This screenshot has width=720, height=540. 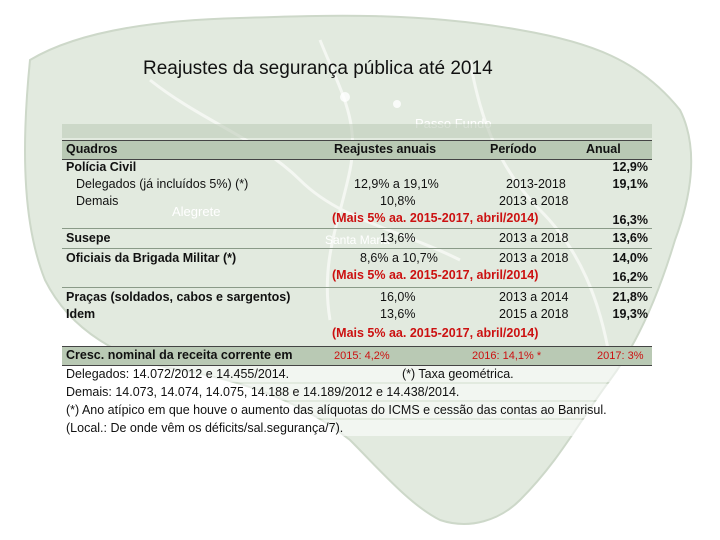 What do you see at coordinates (362, 356) in the screenshot?
I see `cresc-2015: 2015: 4,2%` at bounding box center [362, 356].